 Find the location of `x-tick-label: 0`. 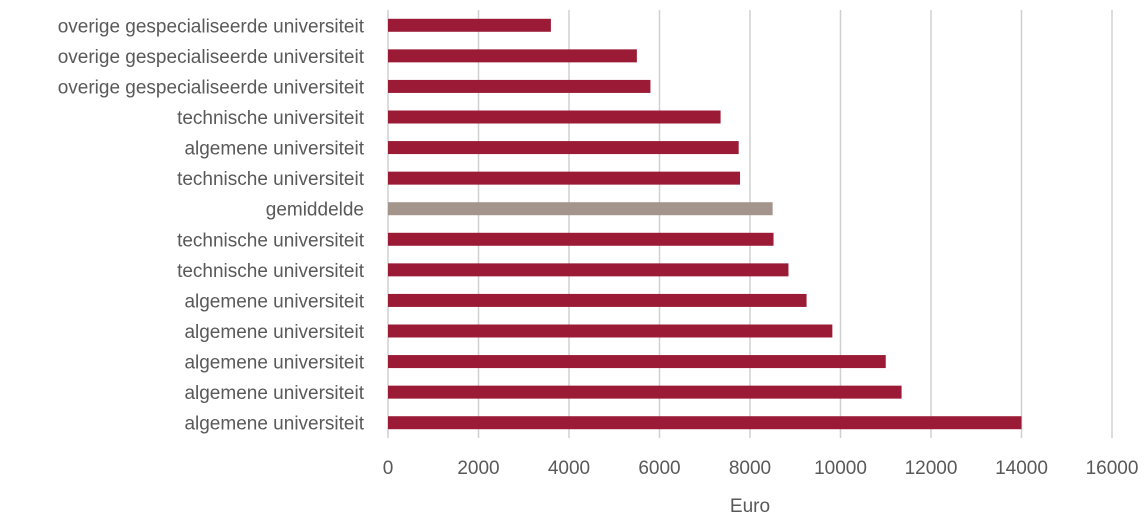

x-tick-label: 0 is located at coordinates (388, 468).